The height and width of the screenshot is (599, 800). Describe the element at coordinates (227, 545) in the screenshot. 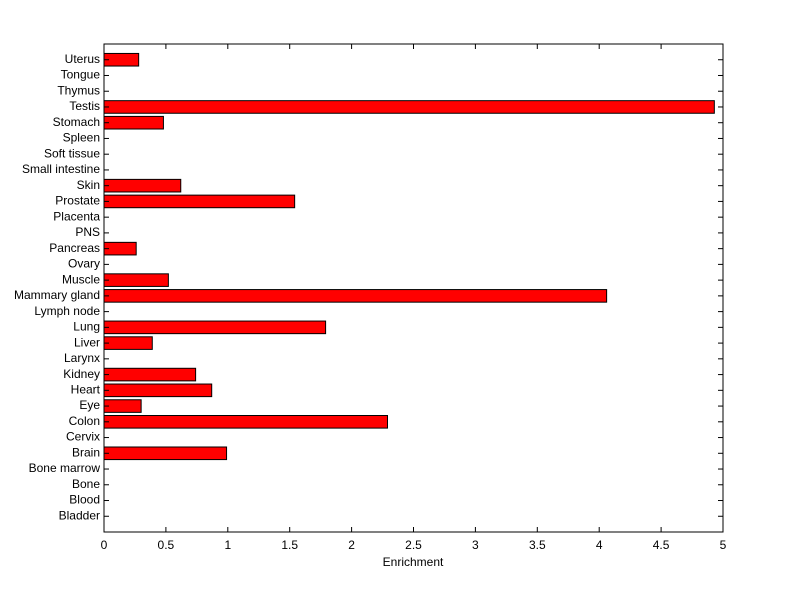

I see `x-tick-label: 1` at that location.